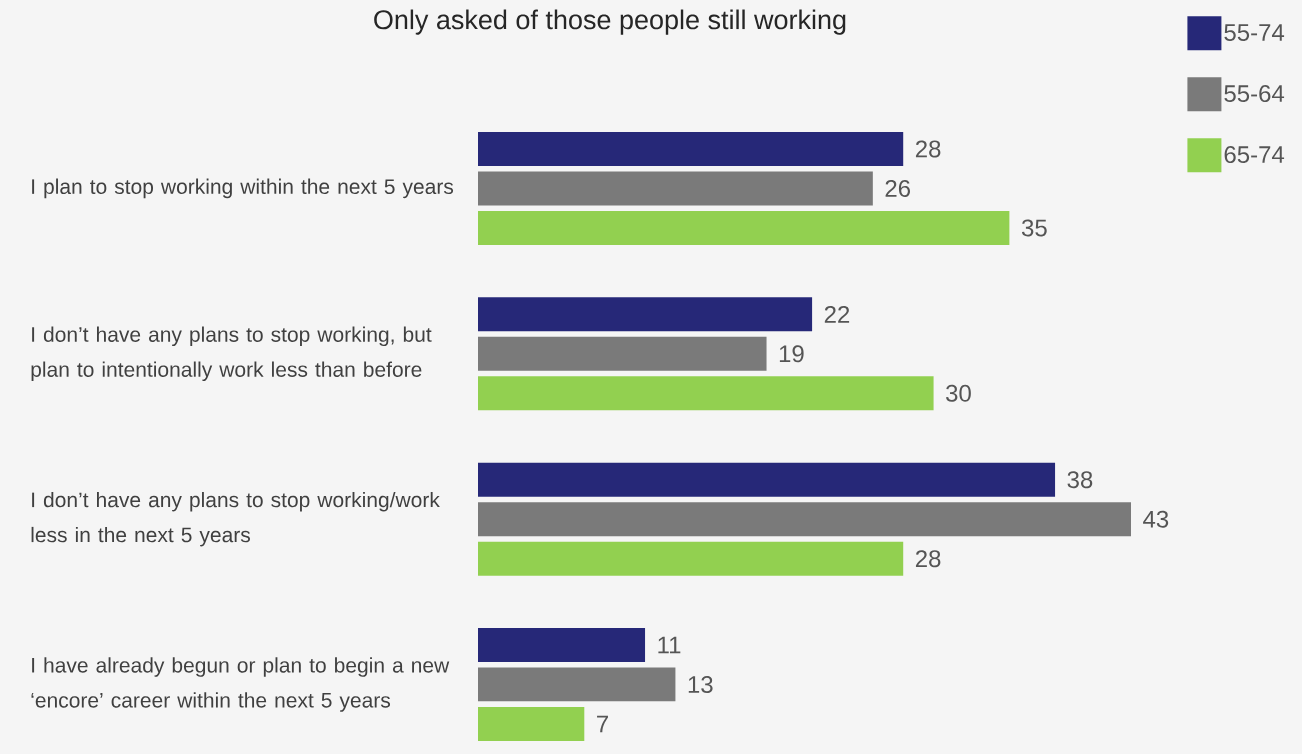 The image size is (1302, 754). I want to click on data-label: 13, so click(700, 685).